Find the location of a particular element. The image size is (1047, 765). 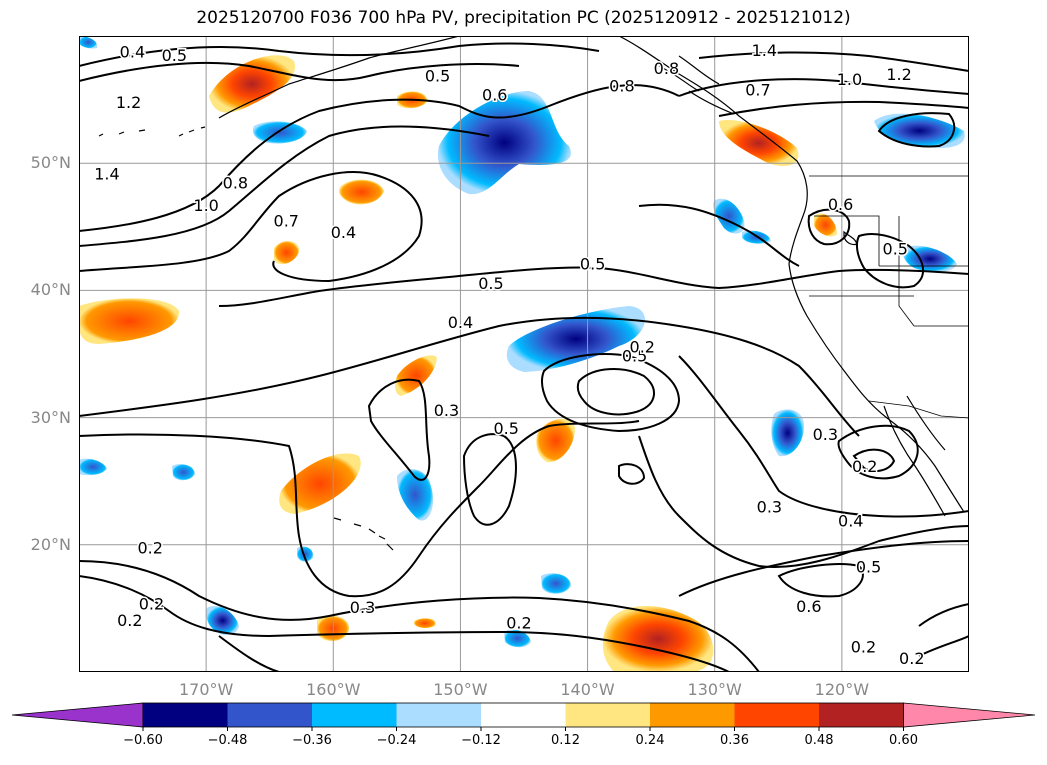

us-mexico-border is located at coordinates (918, 409).